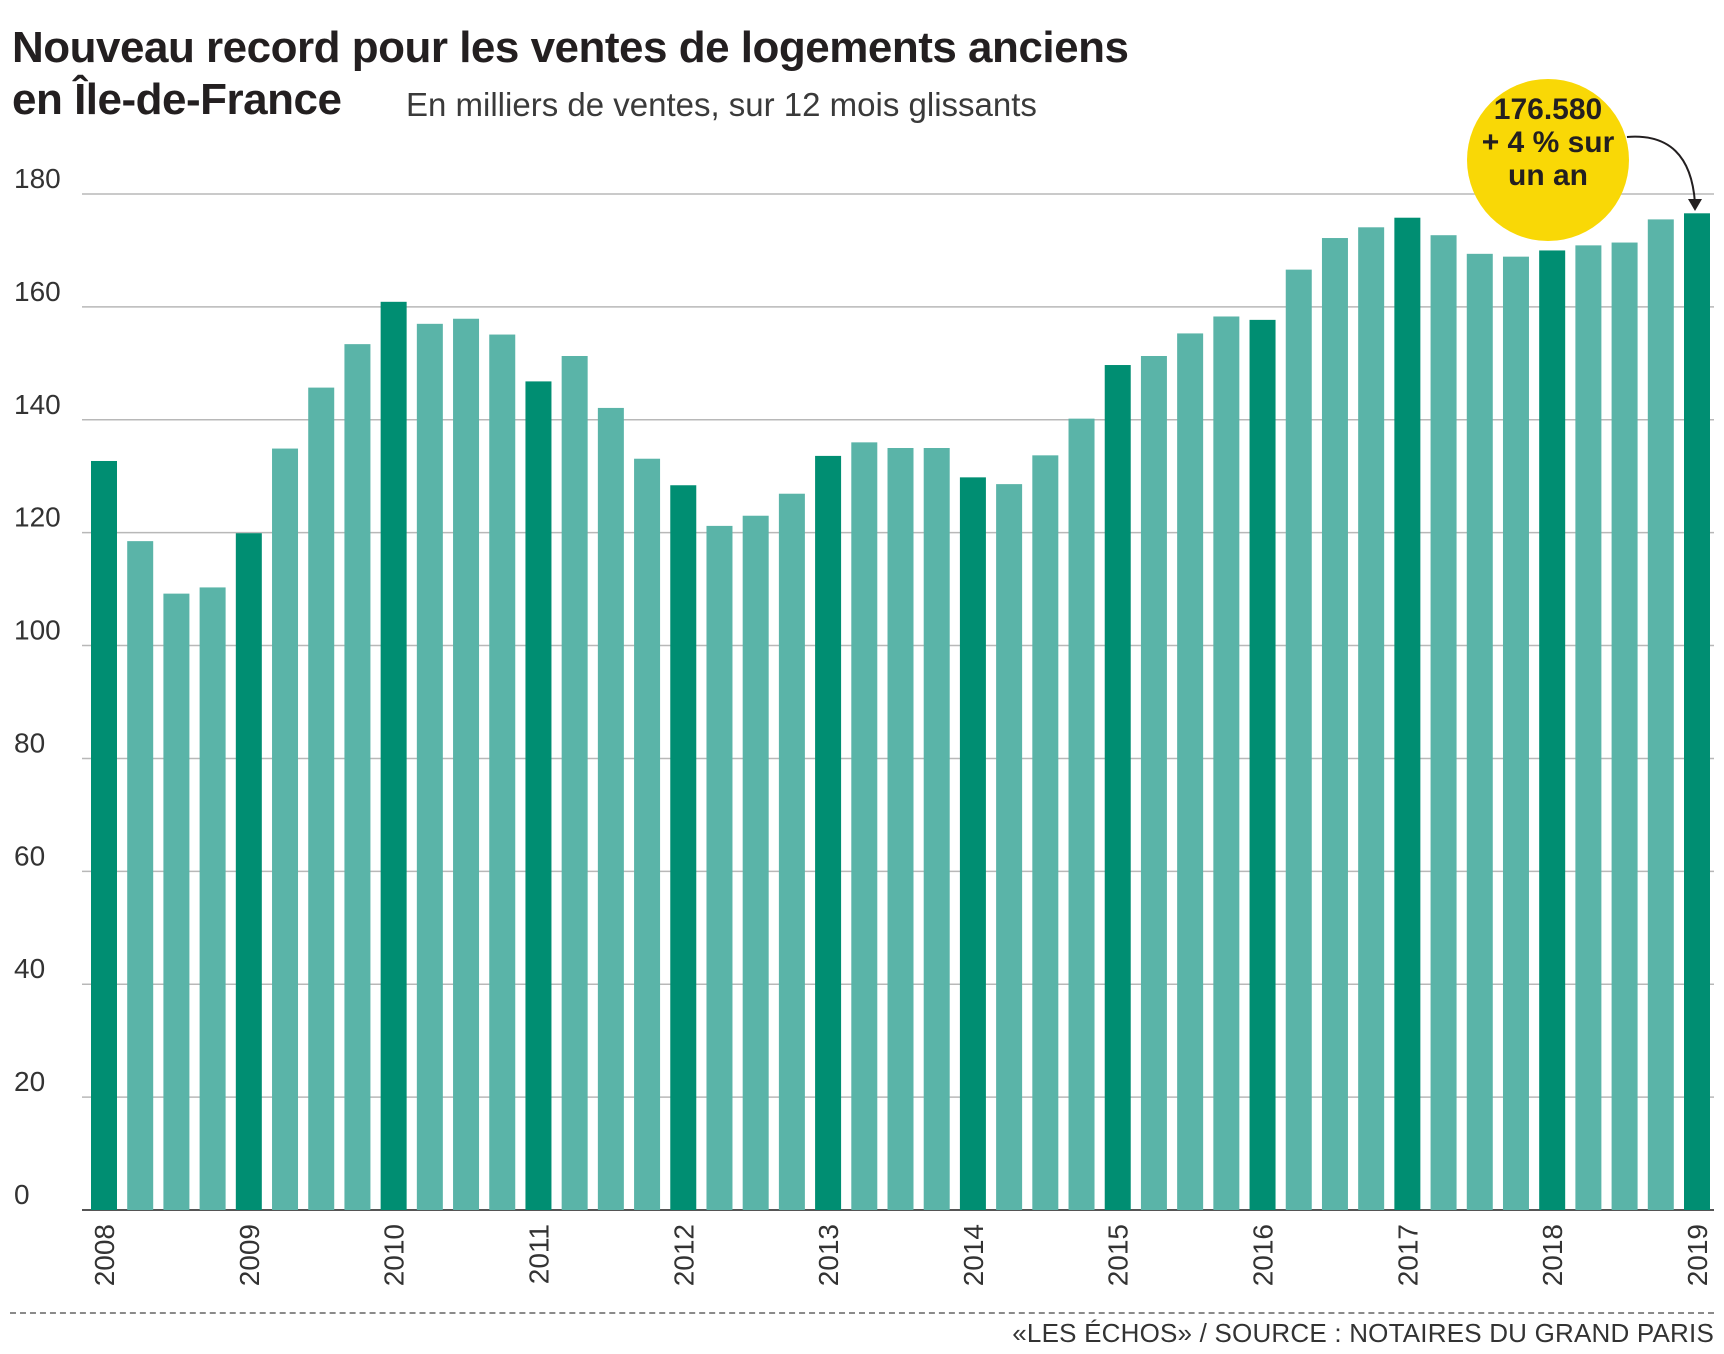  Describe the element at coordinates (29, 968) in the screenshot. I see `y-tick-label: 40` at that location.